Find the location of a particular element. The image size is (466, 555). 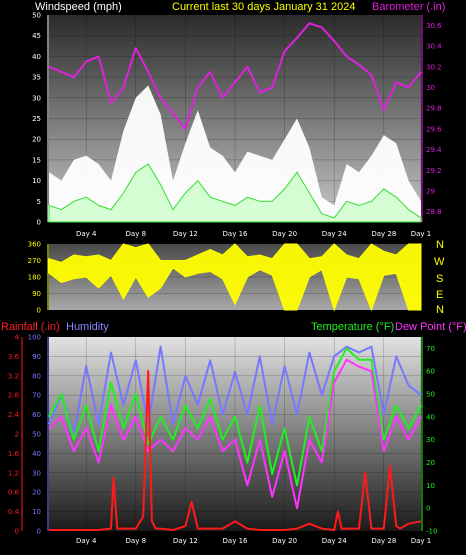

dewpoint-axis-title: Dew Point (°F) is located at coordinates (430, 327).